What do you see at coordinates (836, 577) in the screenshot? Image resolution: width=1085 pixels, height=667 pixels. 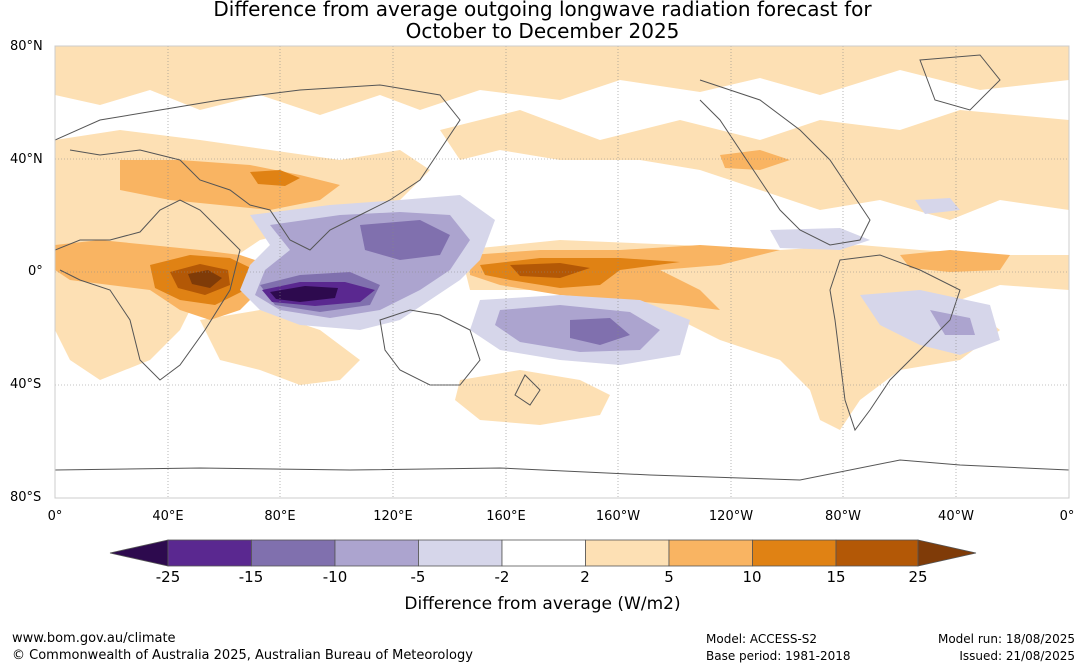 I see `colorbar-tick: 15` at bounding box center [836, 577].